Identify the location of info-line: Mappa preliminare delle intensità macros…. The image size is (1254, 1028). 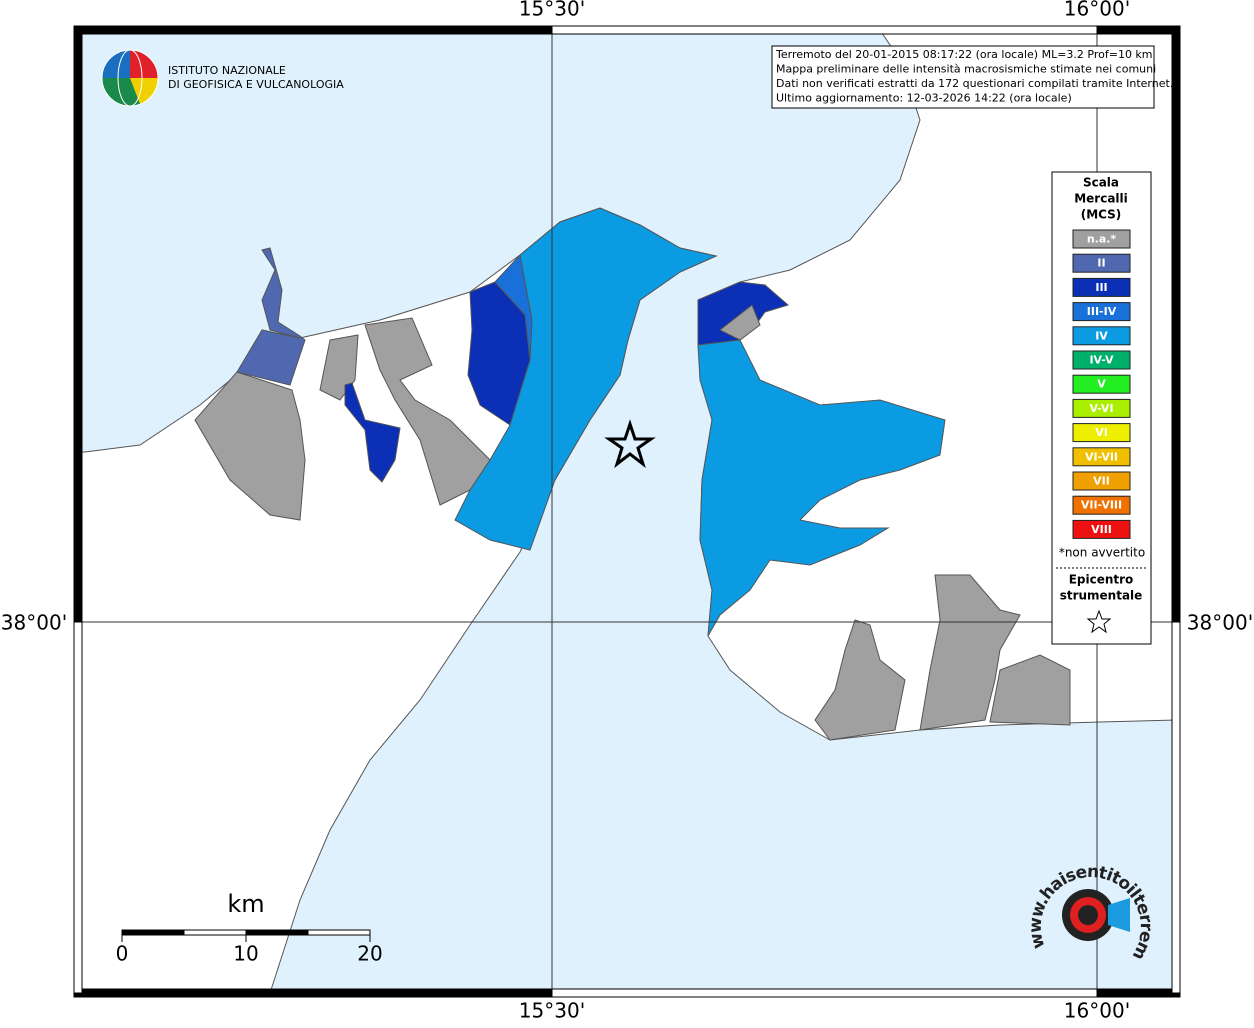
(966, 69).